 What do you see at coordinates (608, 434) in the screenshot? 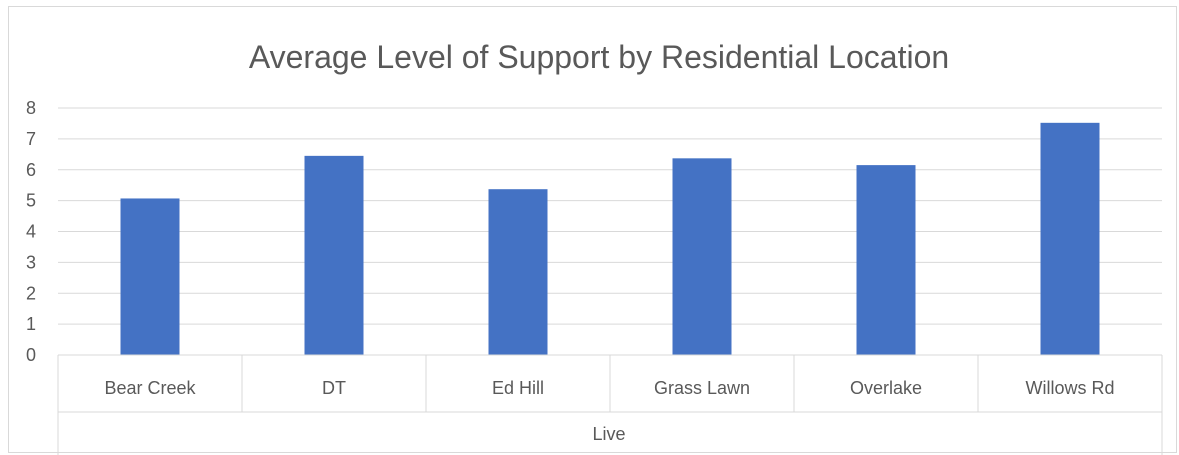
I see `x-axis-label: Live` at bounding box center [608, 434].